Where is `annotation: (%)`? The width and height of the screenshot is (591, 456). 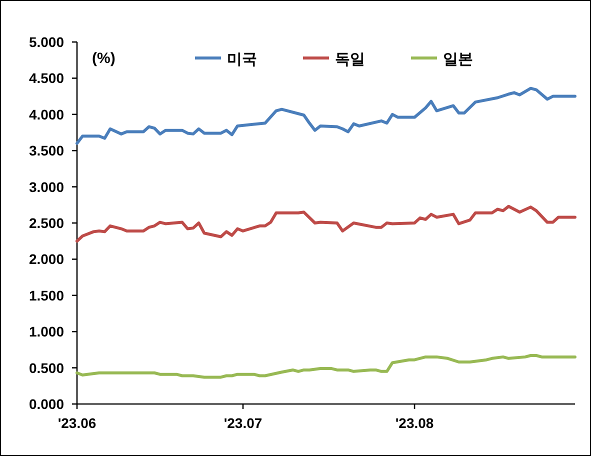
annotation: (%) is located at coordinates (104, 58).